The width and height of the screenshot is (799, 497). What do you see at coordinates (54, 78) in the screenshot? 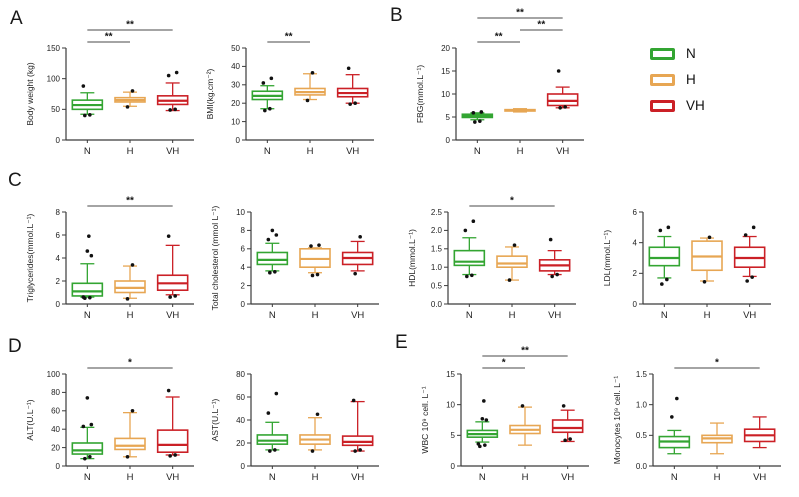
I see `svg-text: 100` at bounding box center [54, 78].